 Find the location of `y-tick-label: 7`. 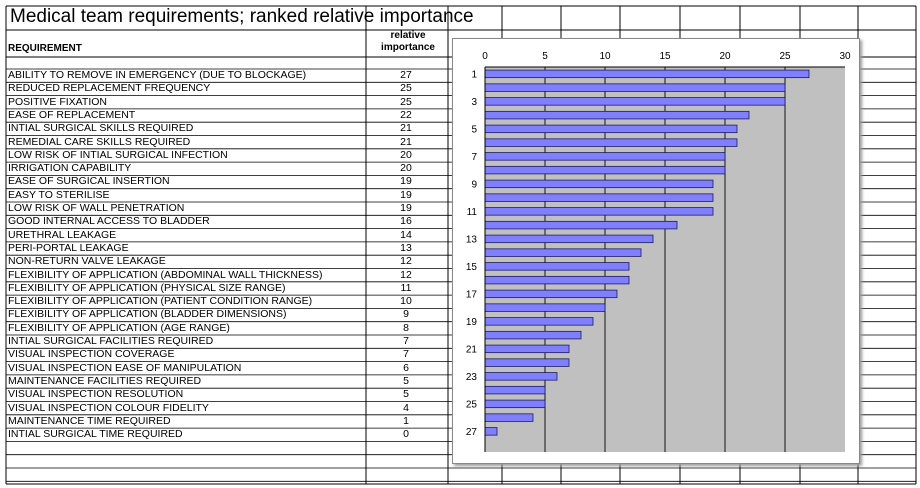

y-tick-label: 7 is located at coordinates (474, 157).